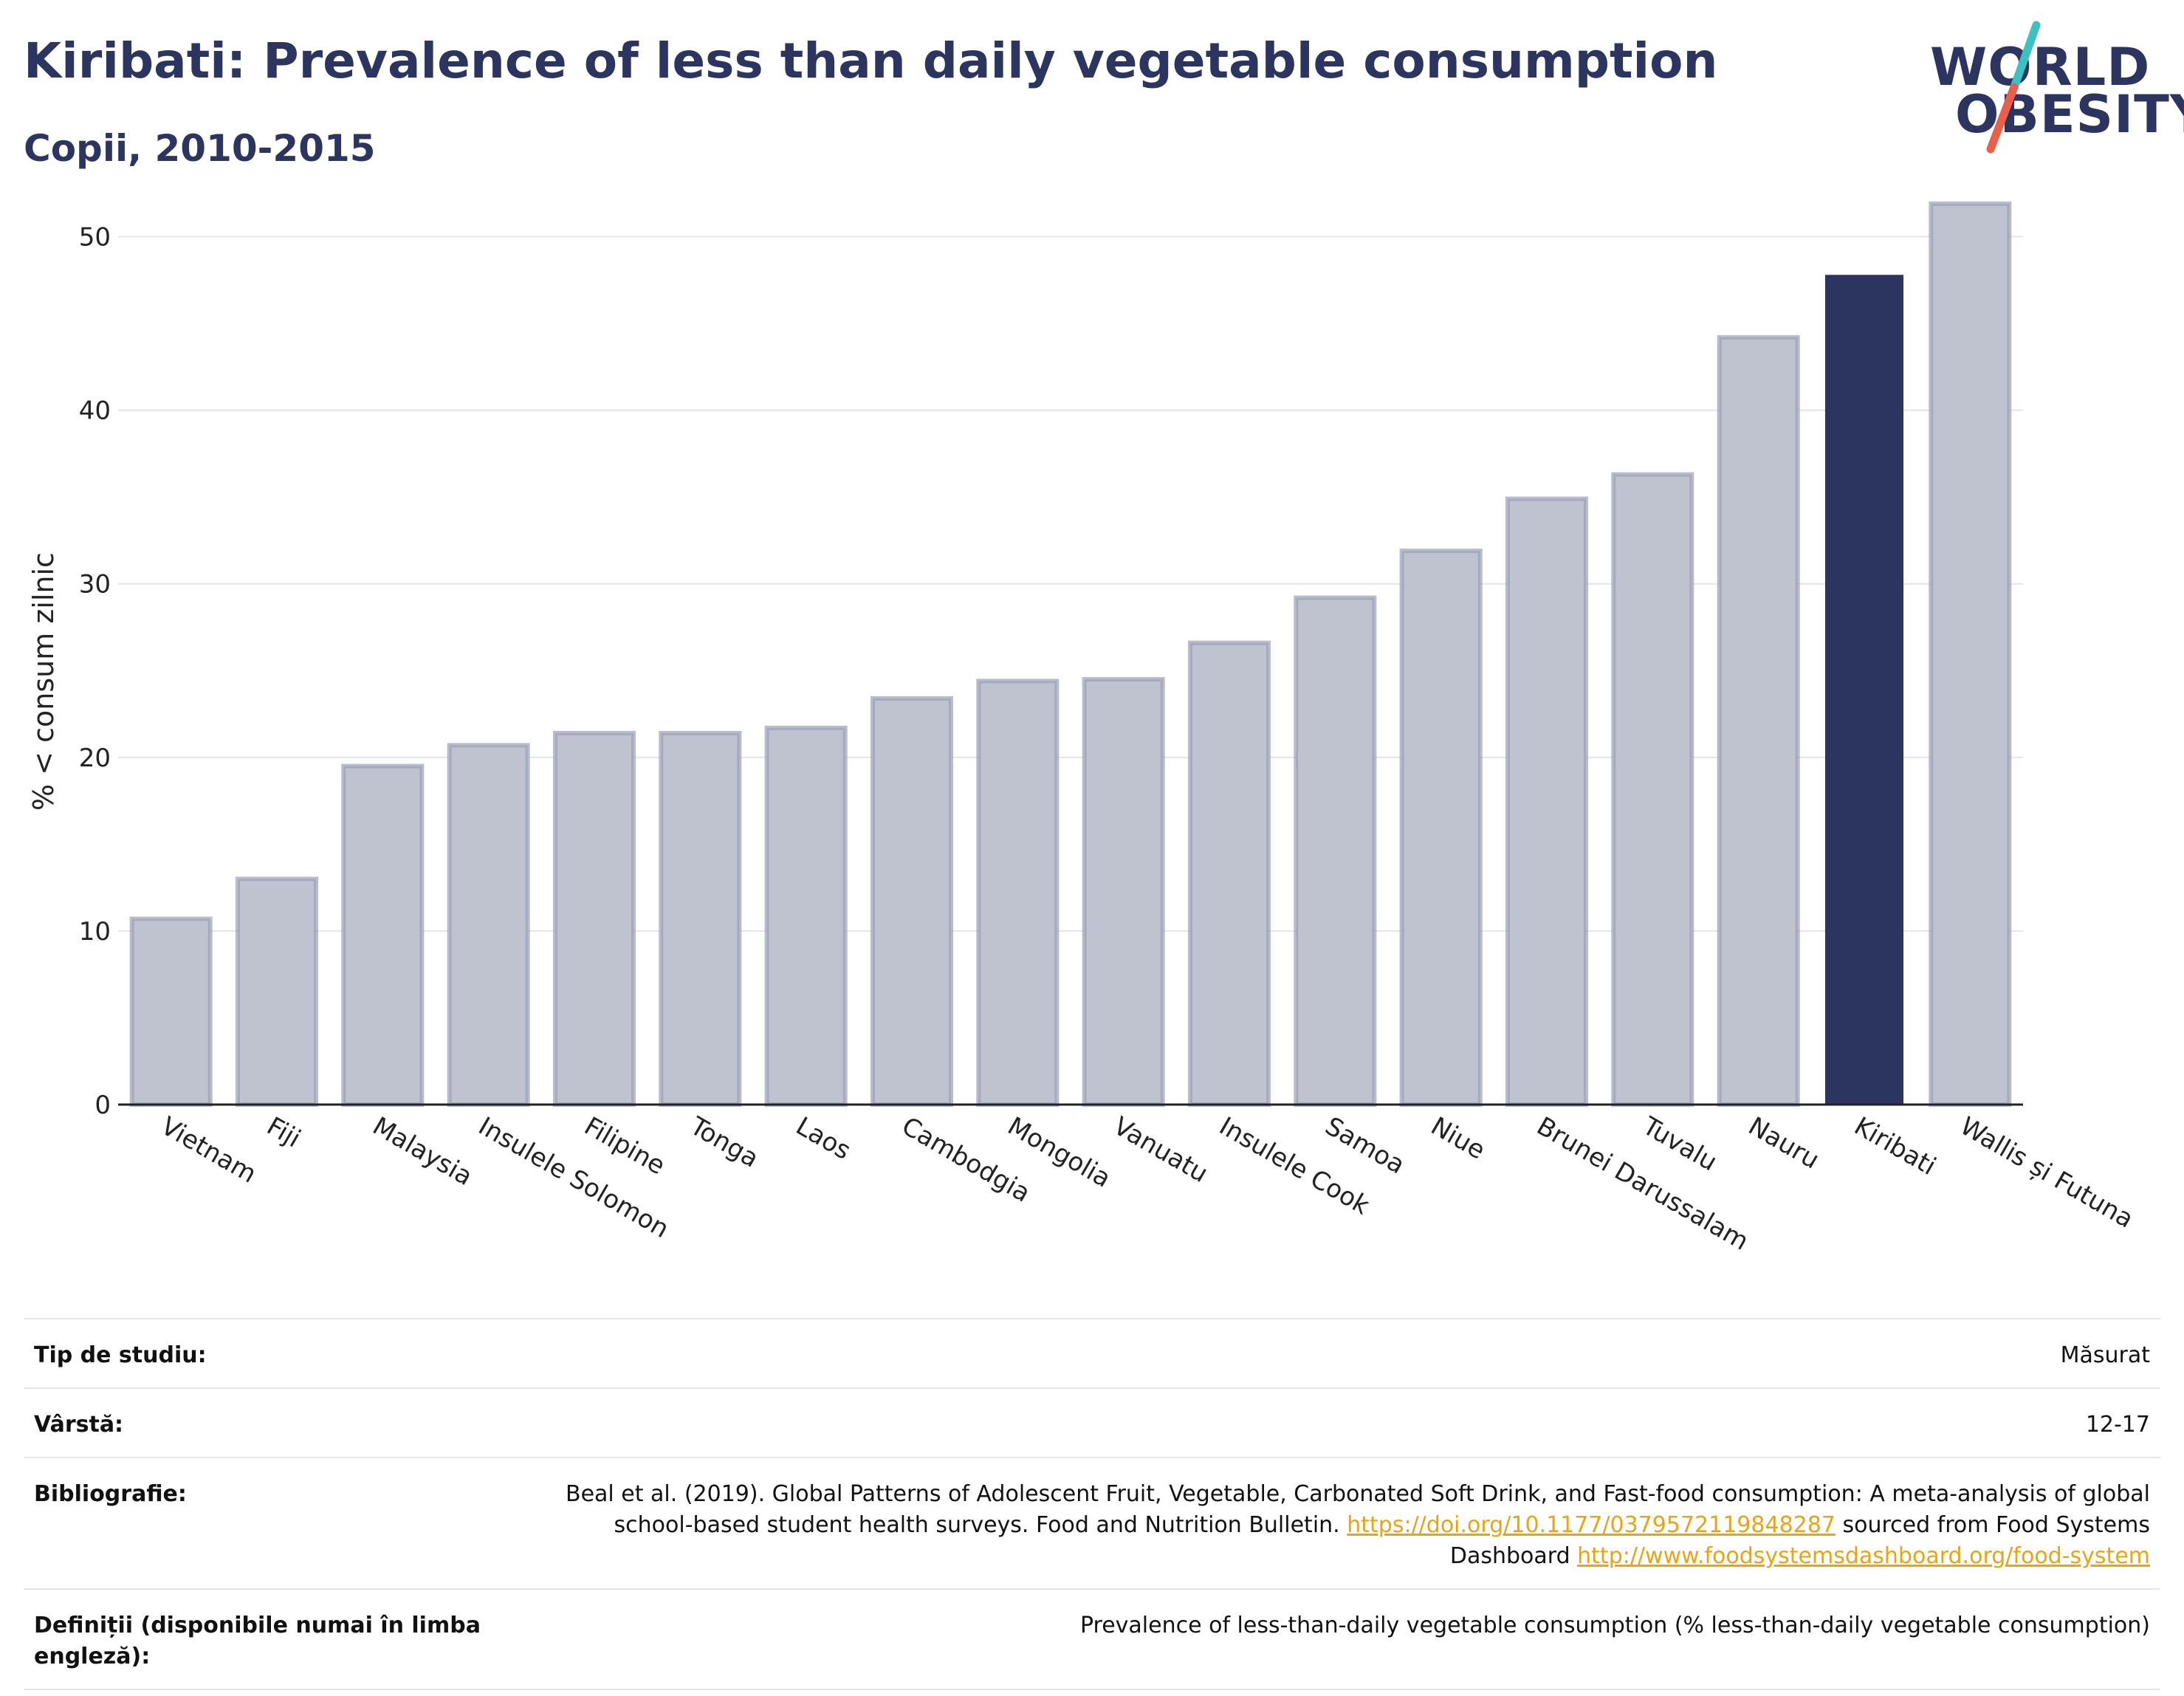 This screenshot has width=2184, height=1696. I want to click on bar-wallis-i-futuna, so click(1971, 654).